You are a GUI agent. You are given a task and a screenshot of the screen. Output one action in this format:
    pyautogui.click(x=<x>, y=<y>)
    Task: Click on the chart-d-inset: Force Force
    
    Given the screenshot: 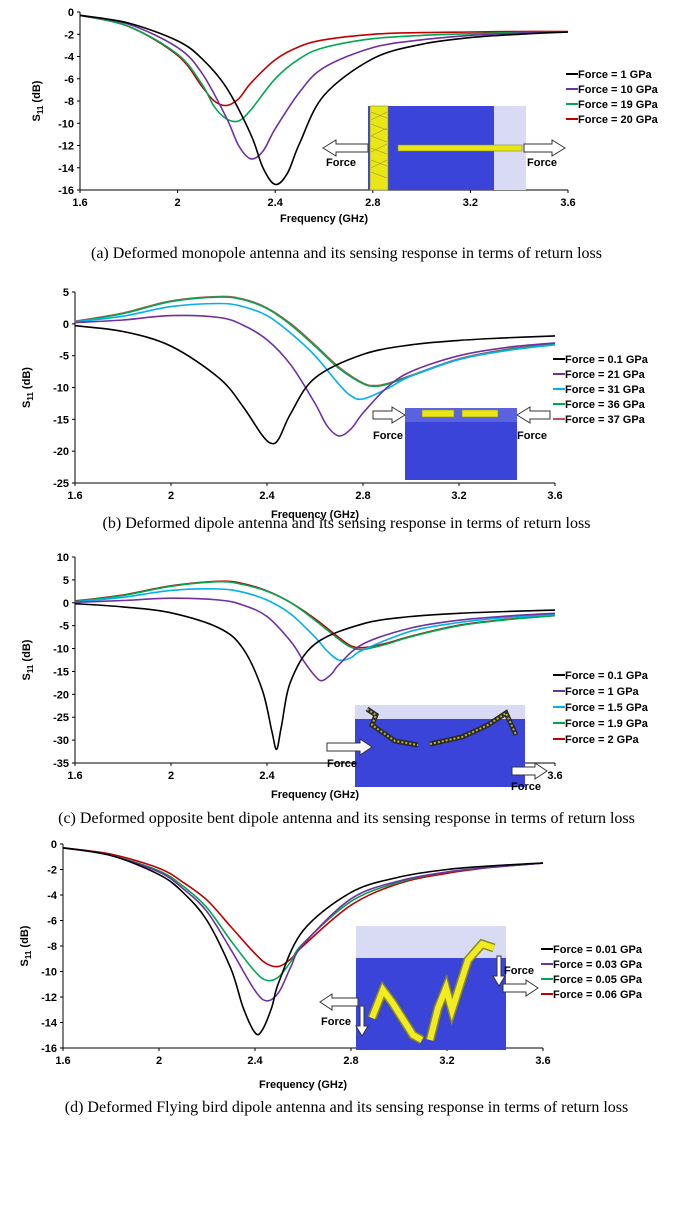 What is the action you would take?
    pyautogui.click(x=429, y=988)
    